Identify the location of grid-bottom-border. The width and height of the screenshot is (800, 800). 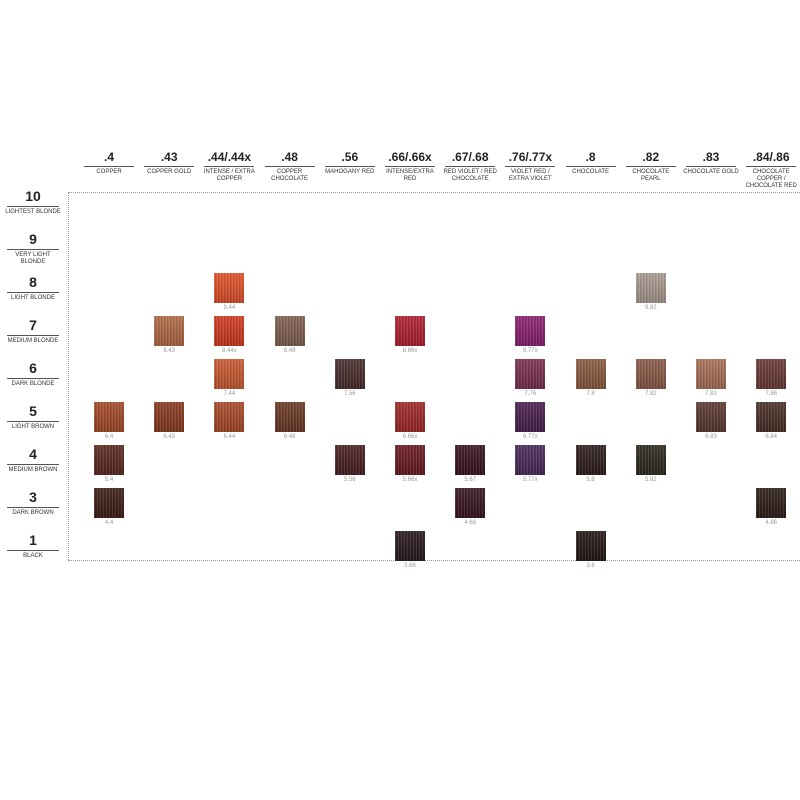
(434, 560).